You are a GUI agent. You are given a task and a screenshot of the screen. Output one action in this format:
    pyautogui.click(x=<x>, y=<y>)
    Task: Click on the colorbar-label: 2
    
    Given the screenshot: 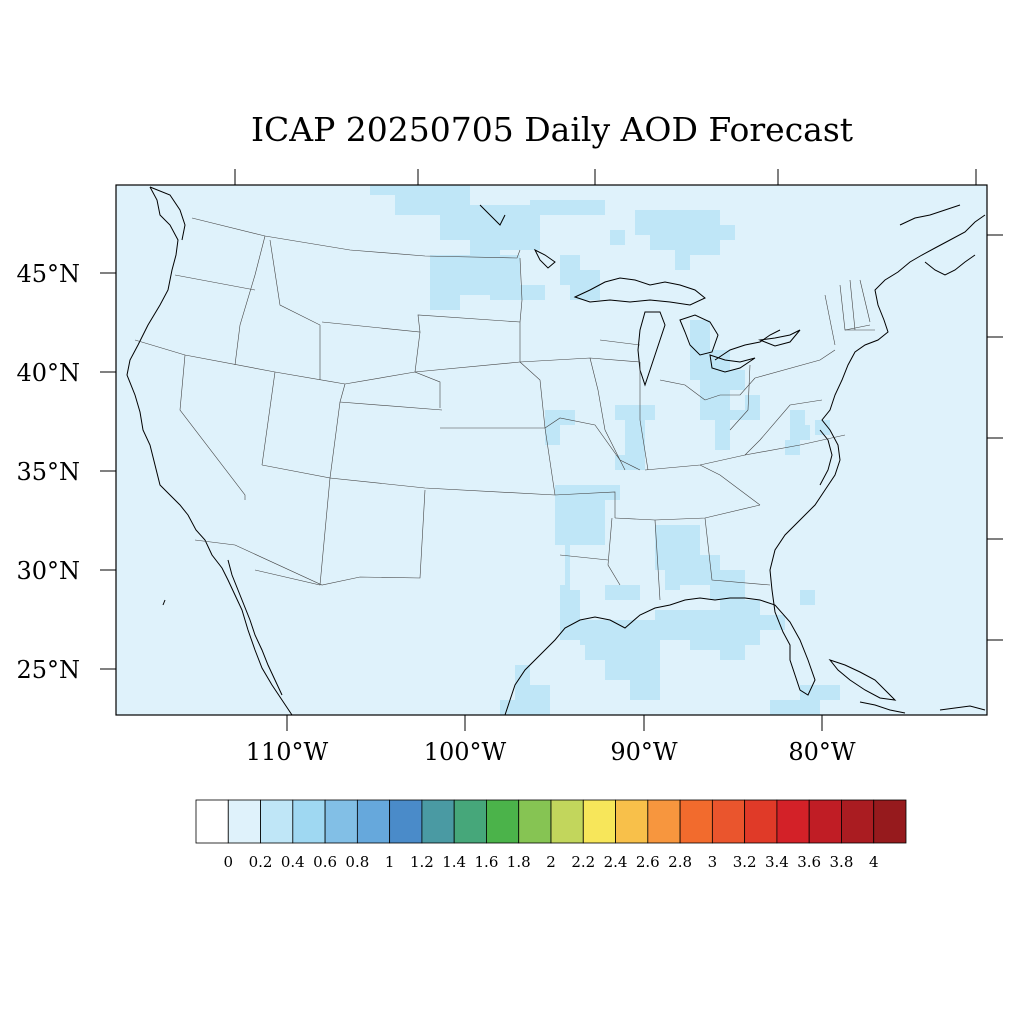 What is the action you would take?
    pyautogui.click(x=551, y=862)
    